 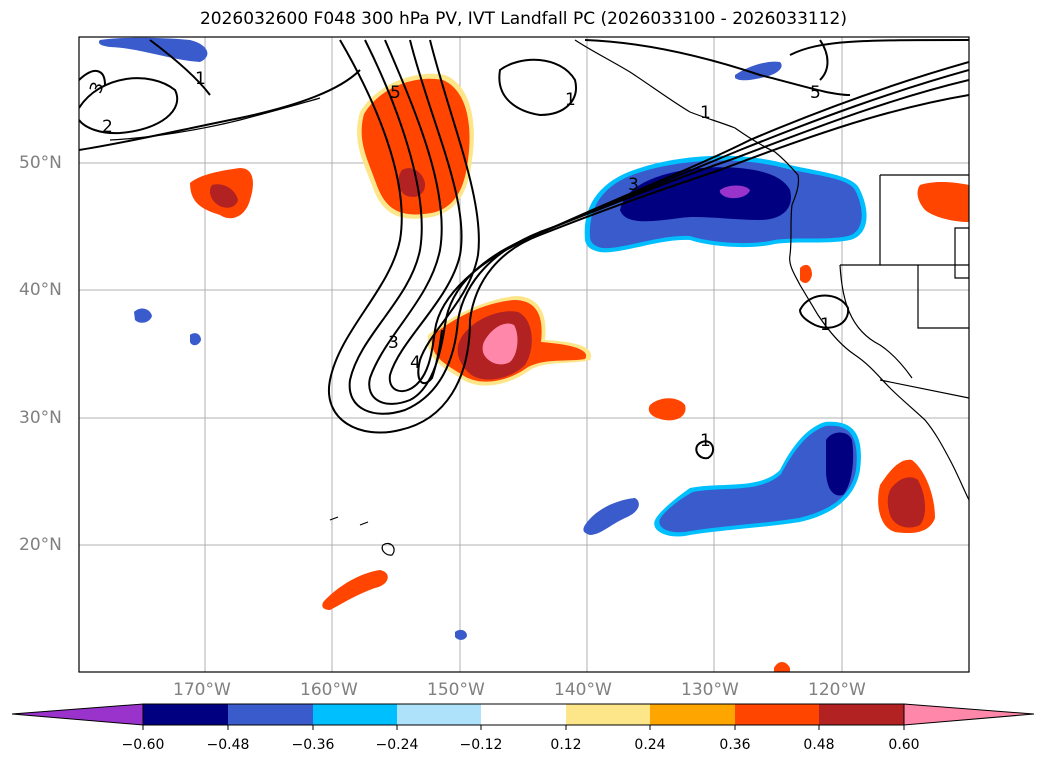 What do you see at coordinates (415, 363) in the screenshot?
I see `contour-label: 4` at bounding box center [415, 363].